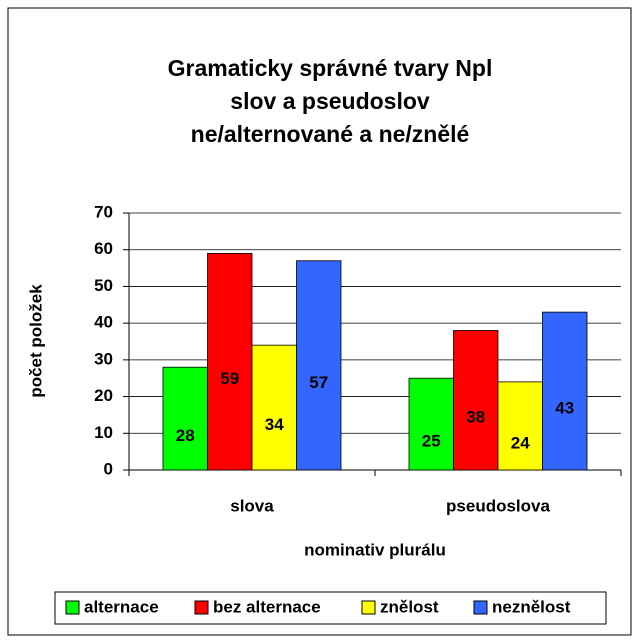 This screenshot has width=640, height=644. Describe the element at coordinates (267, 606) in the screenshot. I see `legend-label: bez alternace` at that location.